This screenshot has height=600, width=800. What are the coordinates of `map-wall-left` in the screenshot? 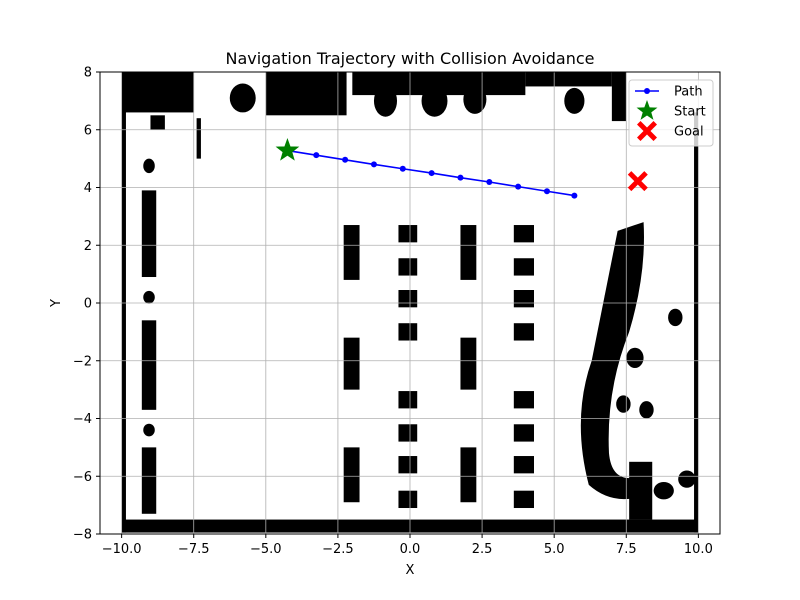 It's located at (123, 302).